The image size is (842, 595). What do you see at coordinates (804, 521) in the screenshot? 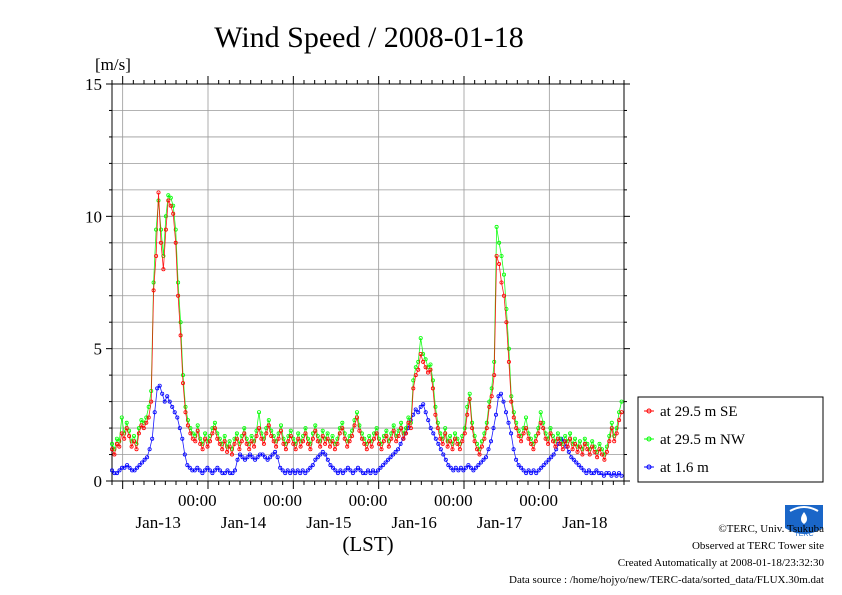
I see `terc-logo: TERC` at bounding box center [804, 521].